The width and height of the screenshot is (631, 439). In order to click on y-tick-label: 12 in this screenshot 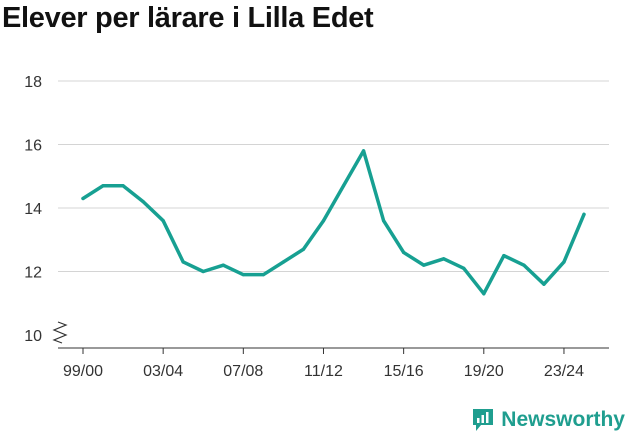, I will do `click(33, 273)`.